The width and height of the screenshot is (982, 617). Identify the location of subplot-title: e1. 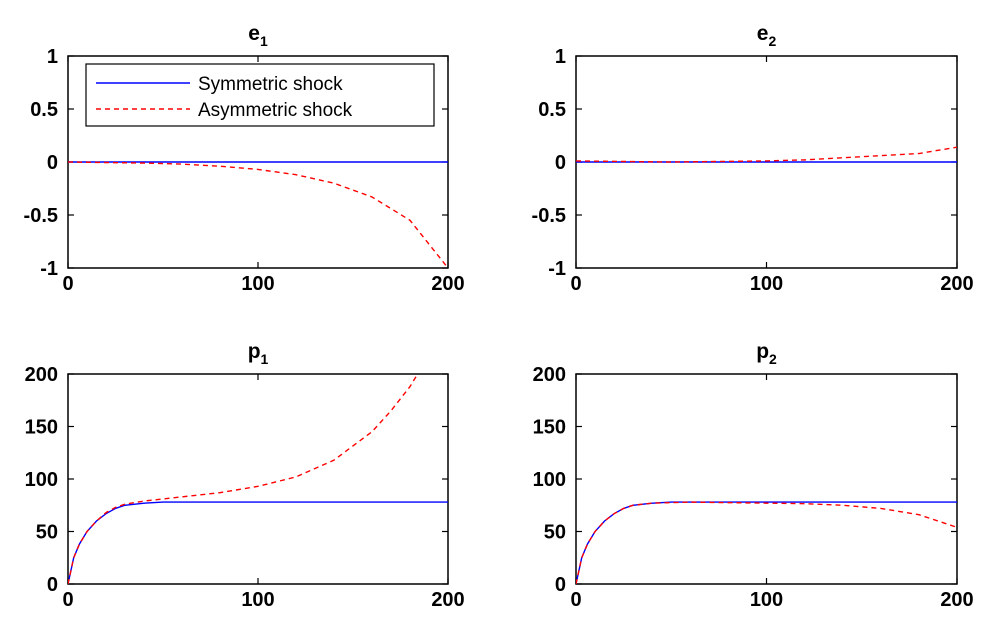
(258, 35).